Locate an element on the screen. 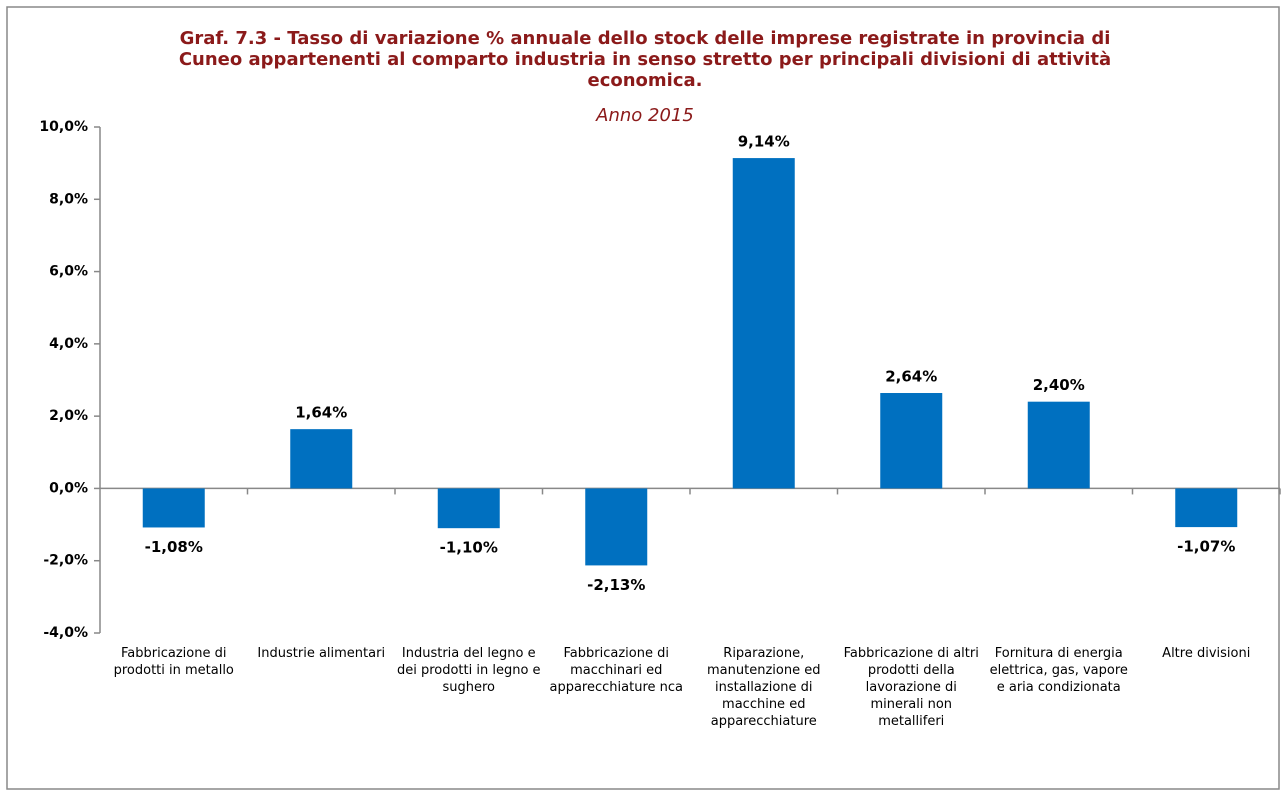 This screenshot has width=1283, height=795. data-label: 2,40% is located at coordinates (1059, 385).